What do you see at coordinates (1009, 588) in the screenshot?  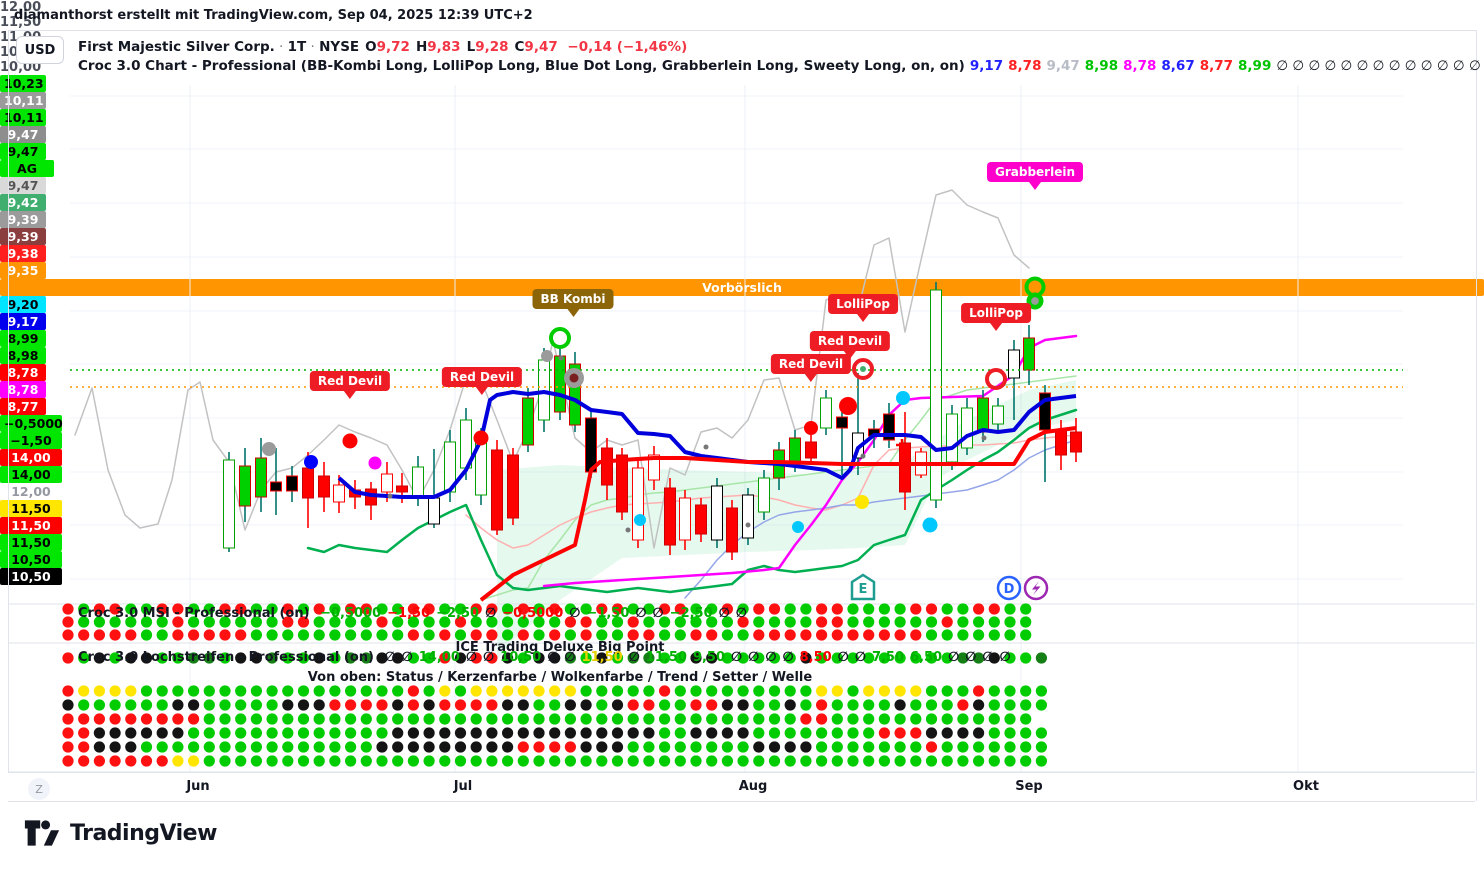 I see `circle-d-icon` at bounding box center [1009, 588].